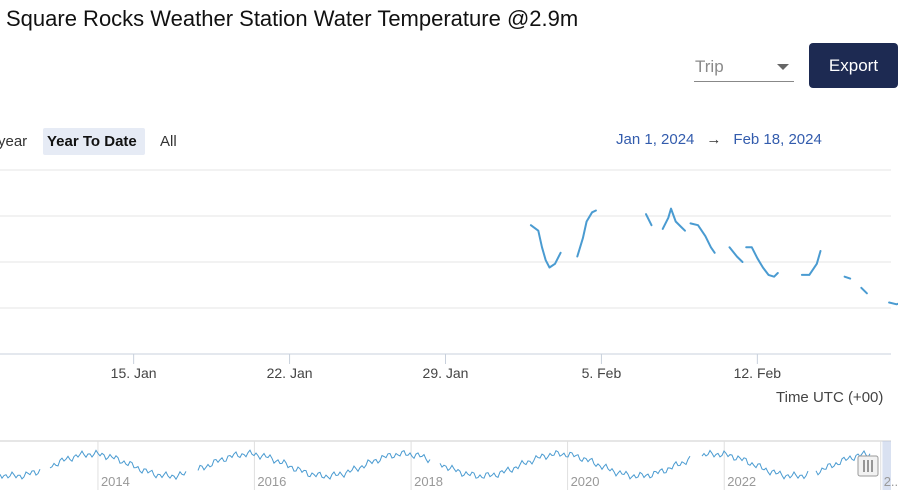  What do you see at coordinates (428, 481) in the screenshot?
I see `navigator-year-label: 2018` at bounding box center [428, 481].